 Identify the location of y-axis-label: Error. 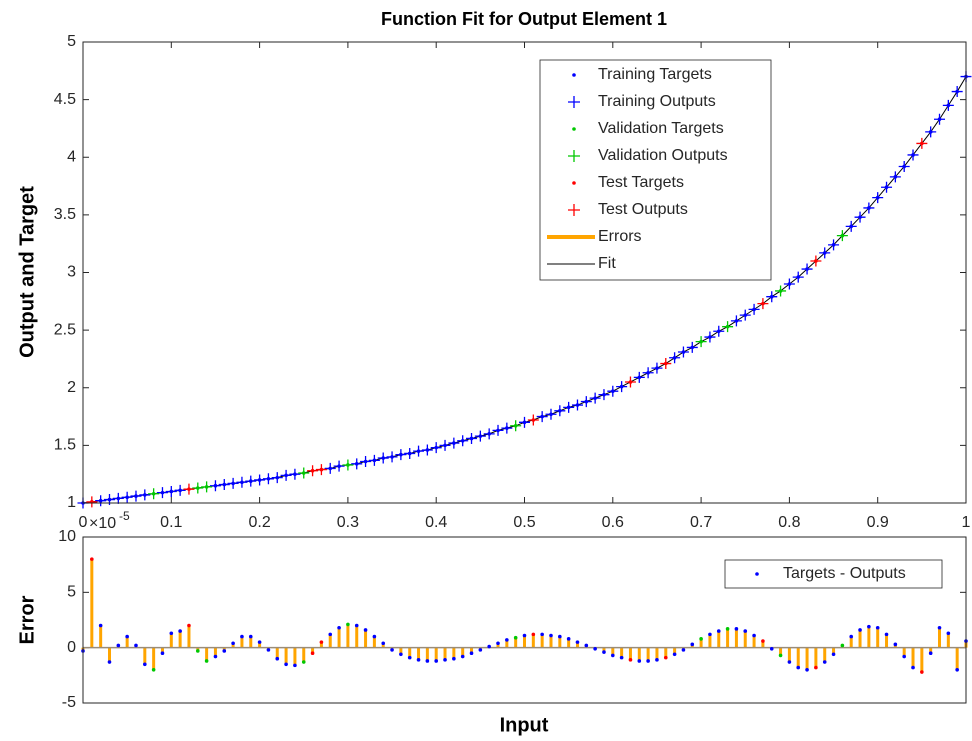
(27, 619).